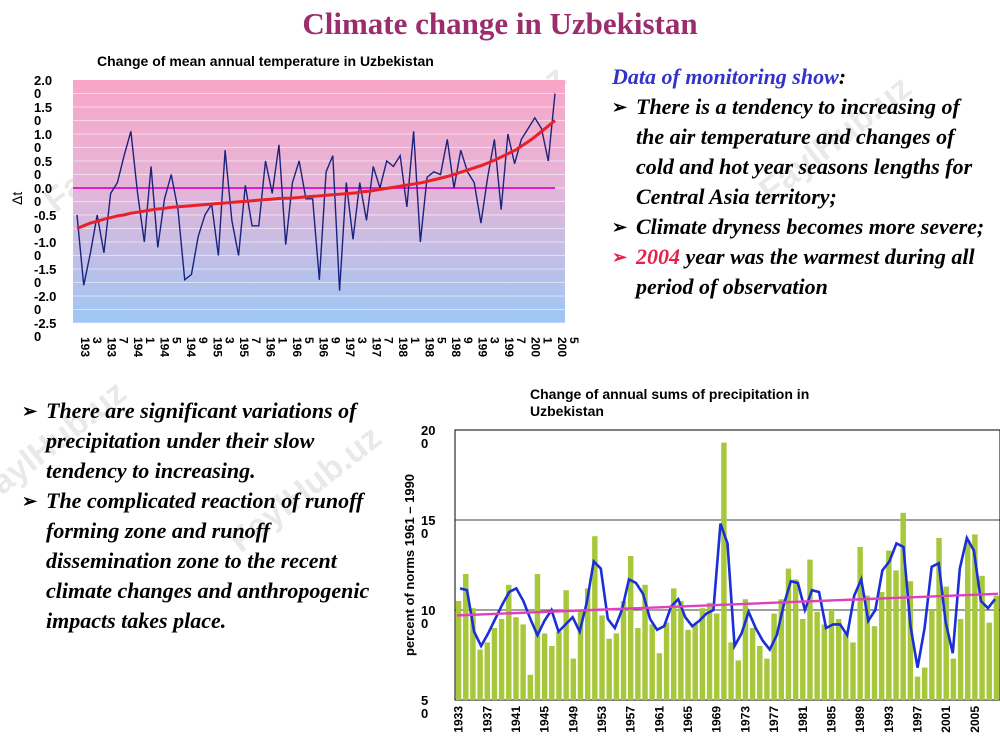  Describe the element at coordinates (17, 198) in the screenshot. I see `y-axis-label: Δt` at that location.